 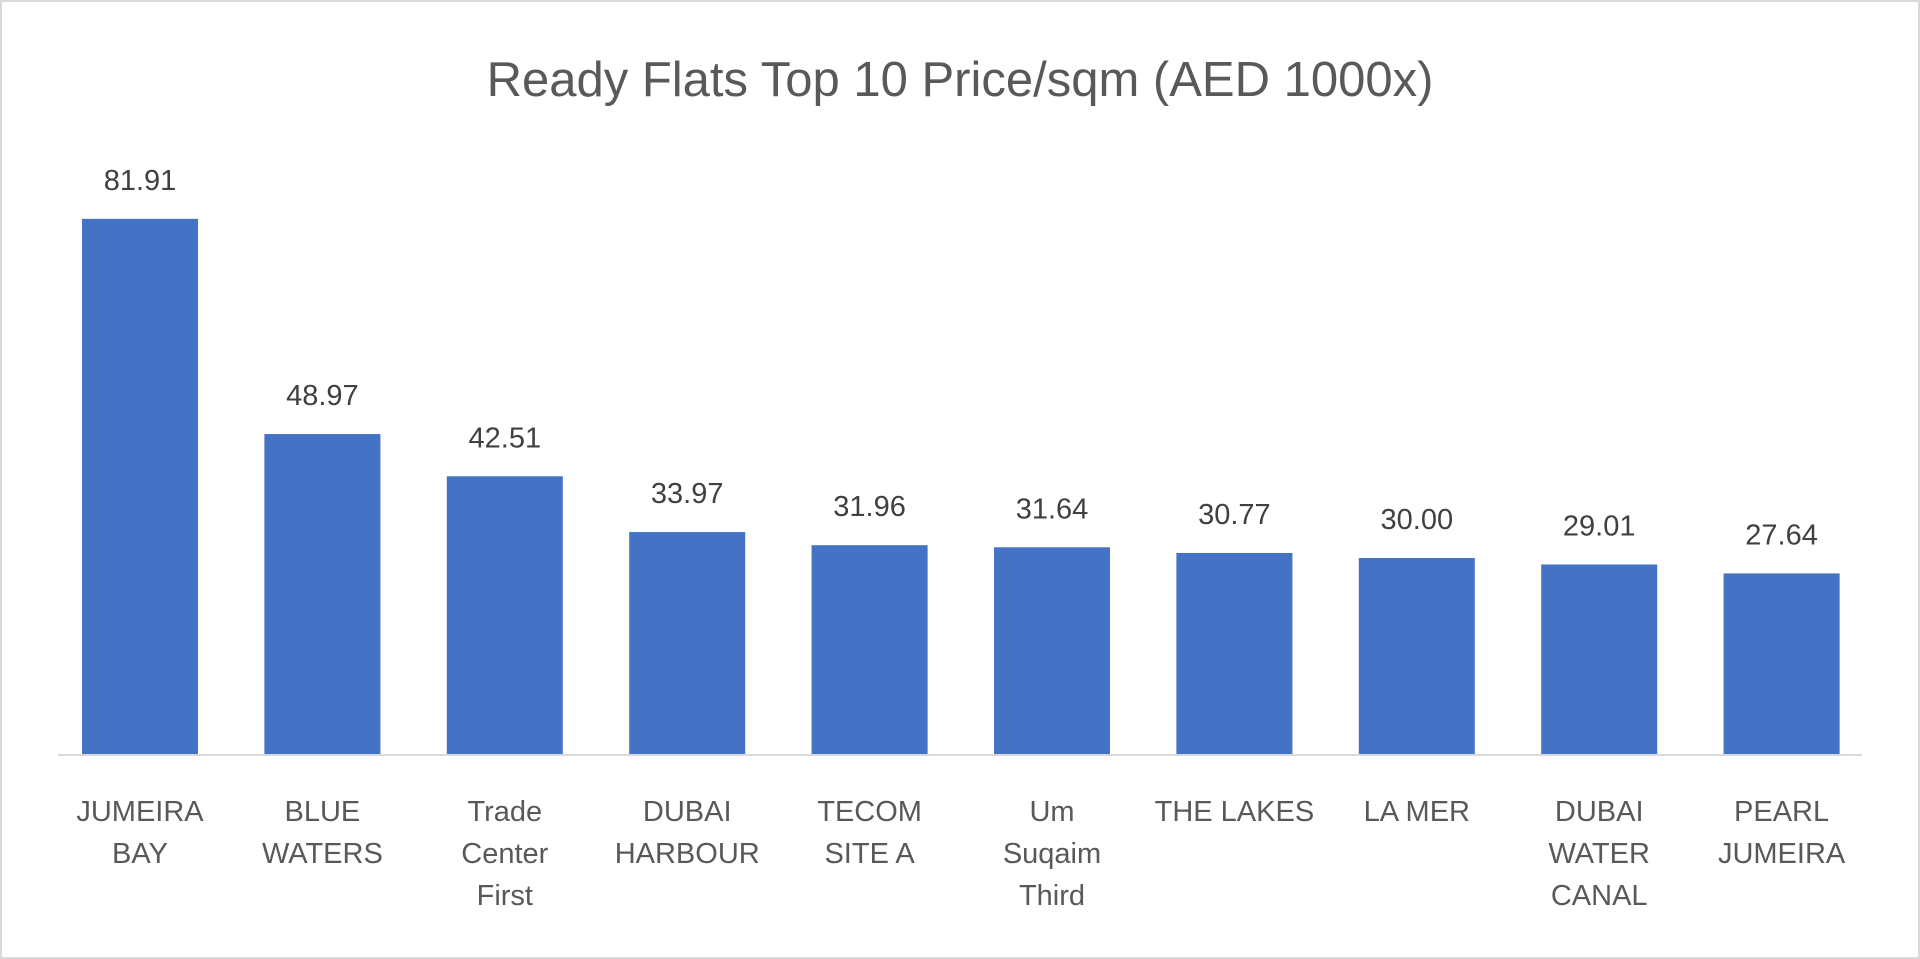 What do you see at coordinates (504, 812) in the screenshot?
I see `category-tick-label: Trade` at bounding box center [504, 812].